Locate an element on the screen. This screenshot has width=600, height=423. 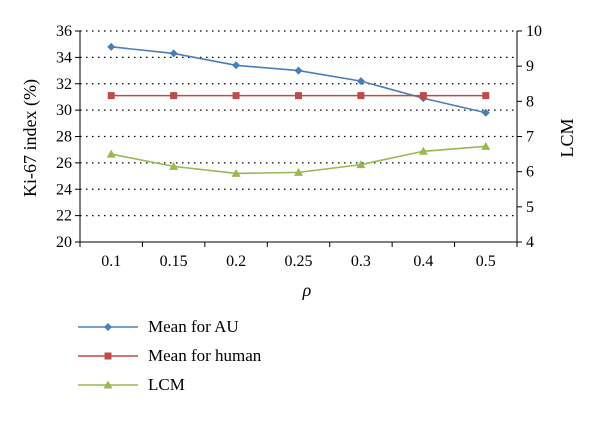
y-right-tick-label: 5 is located at coordinates (530, 207).